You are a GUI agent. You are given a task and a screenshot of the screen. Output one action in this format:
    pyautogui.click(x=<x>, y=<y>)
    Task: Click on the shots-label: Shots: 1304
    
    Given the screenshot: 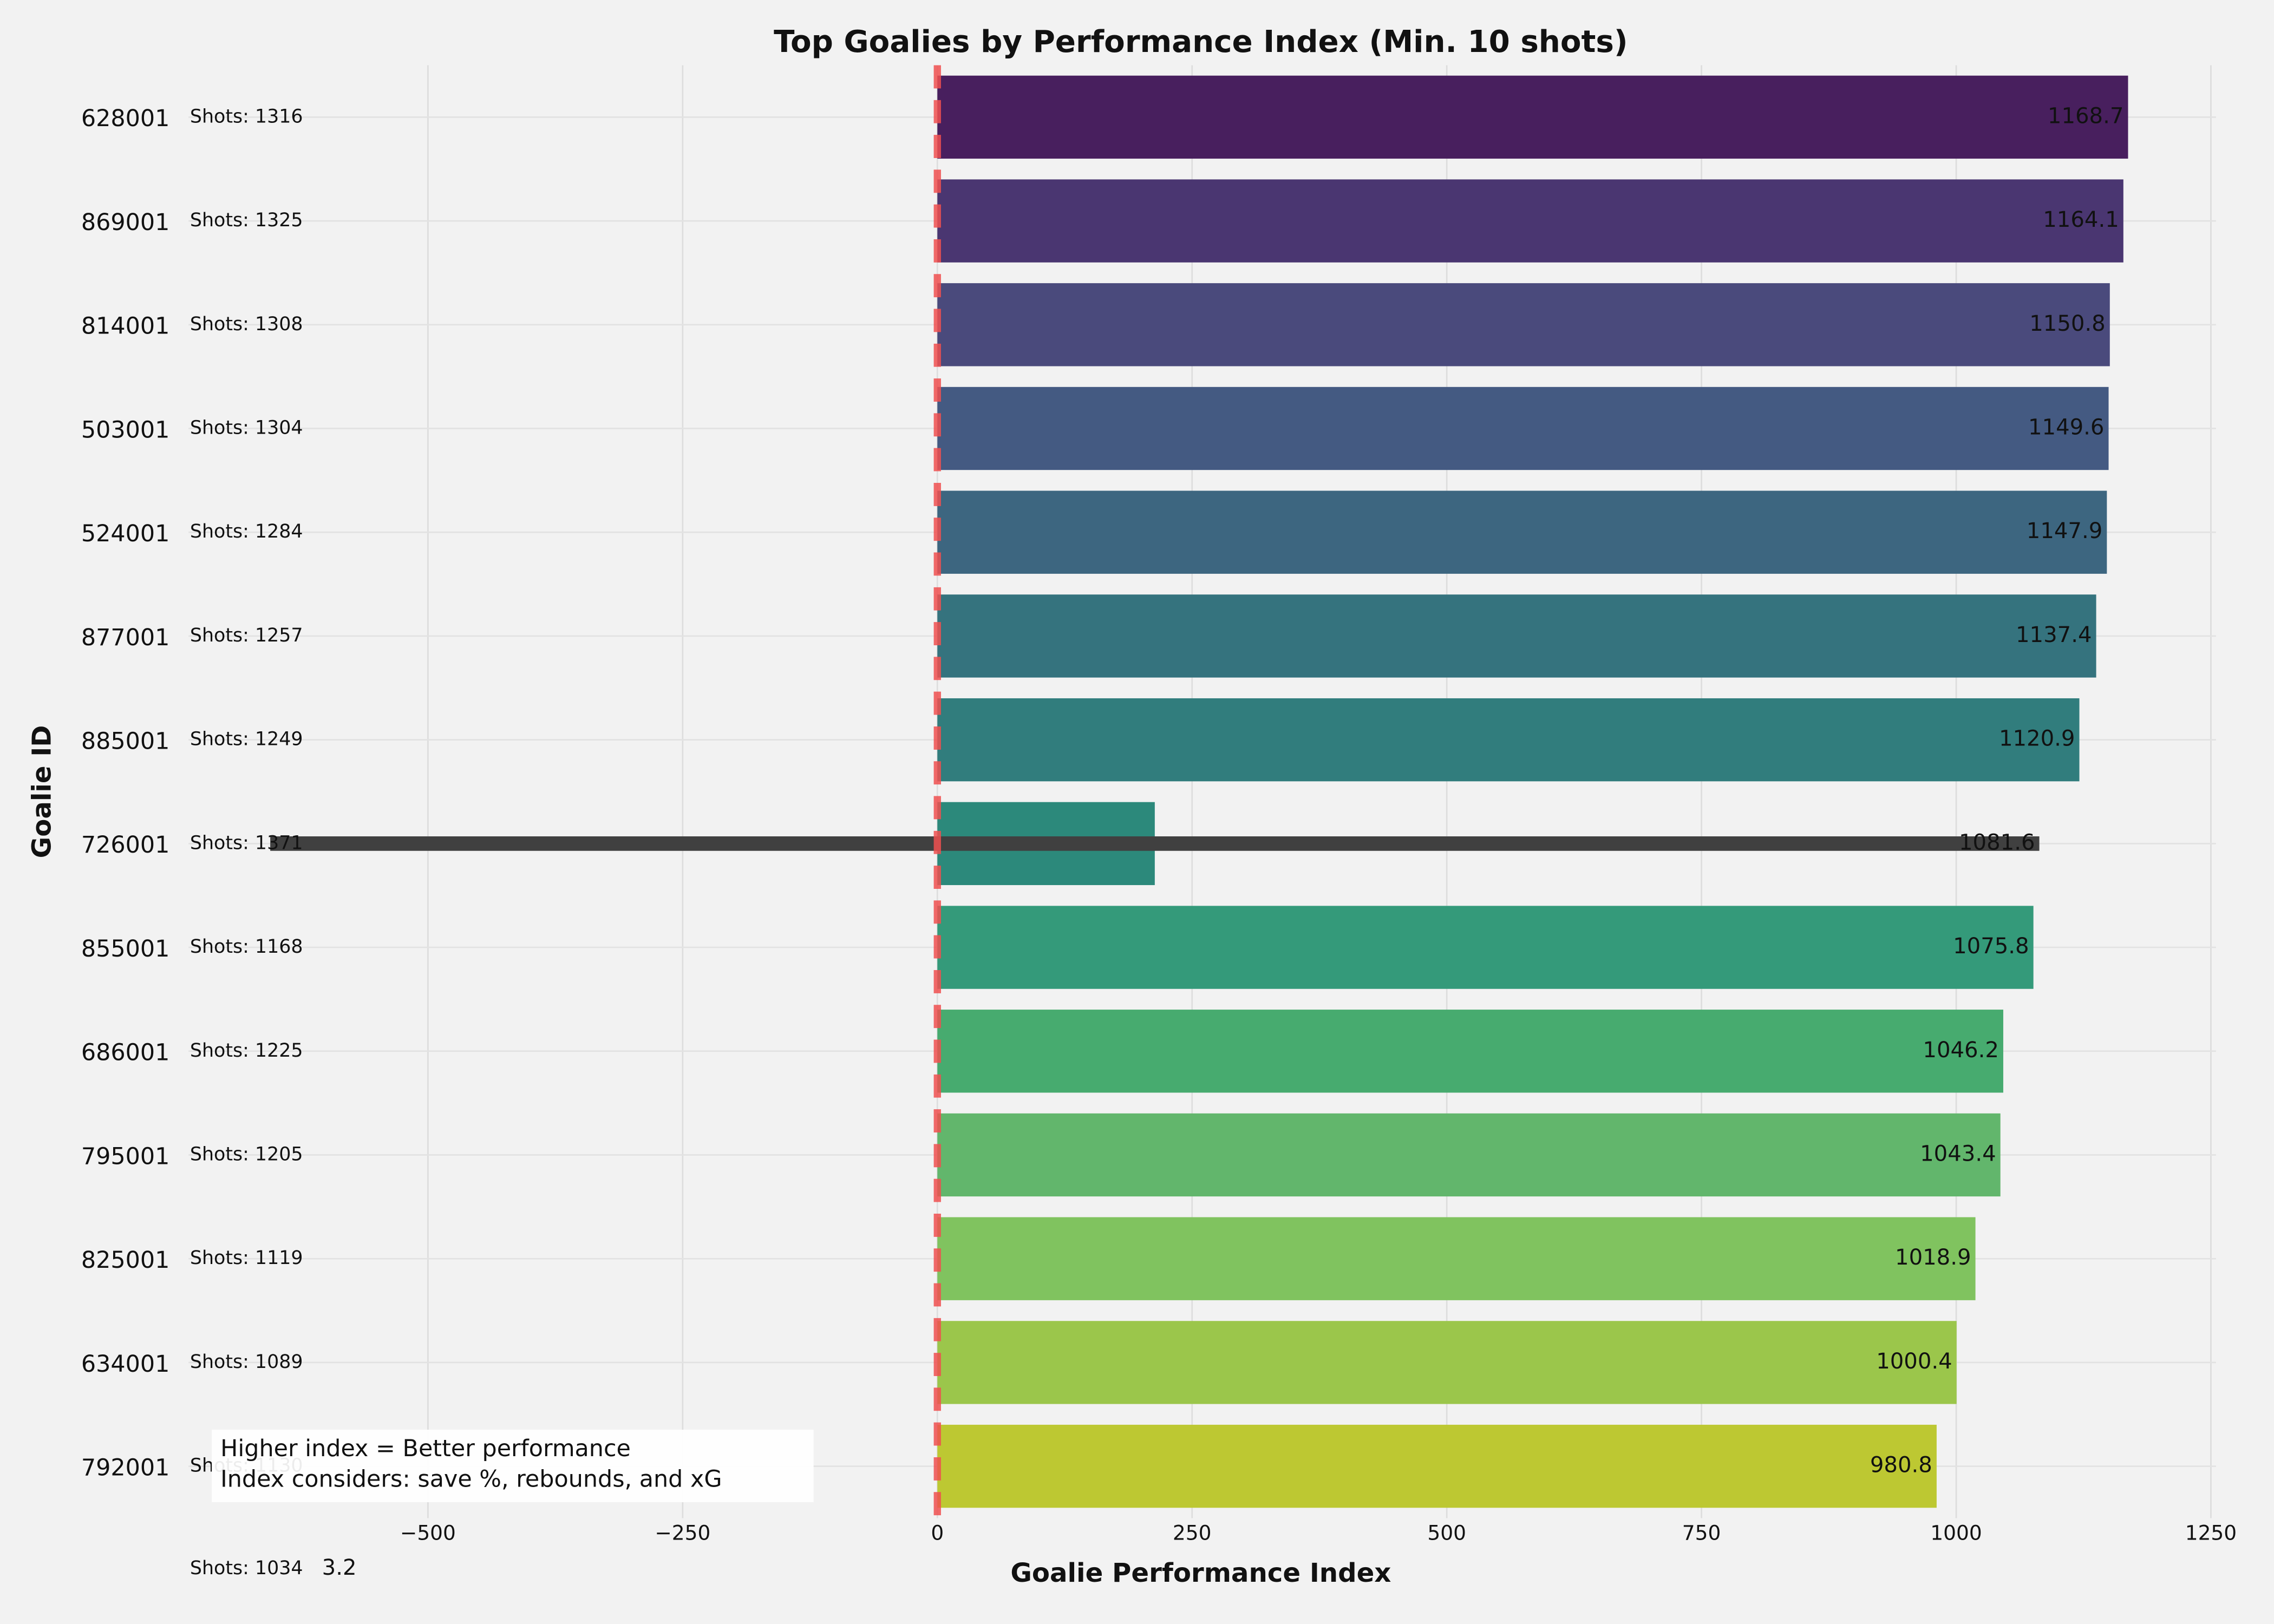 What is the action you would take?
    pyautogui.click(x=247, y=428)
    